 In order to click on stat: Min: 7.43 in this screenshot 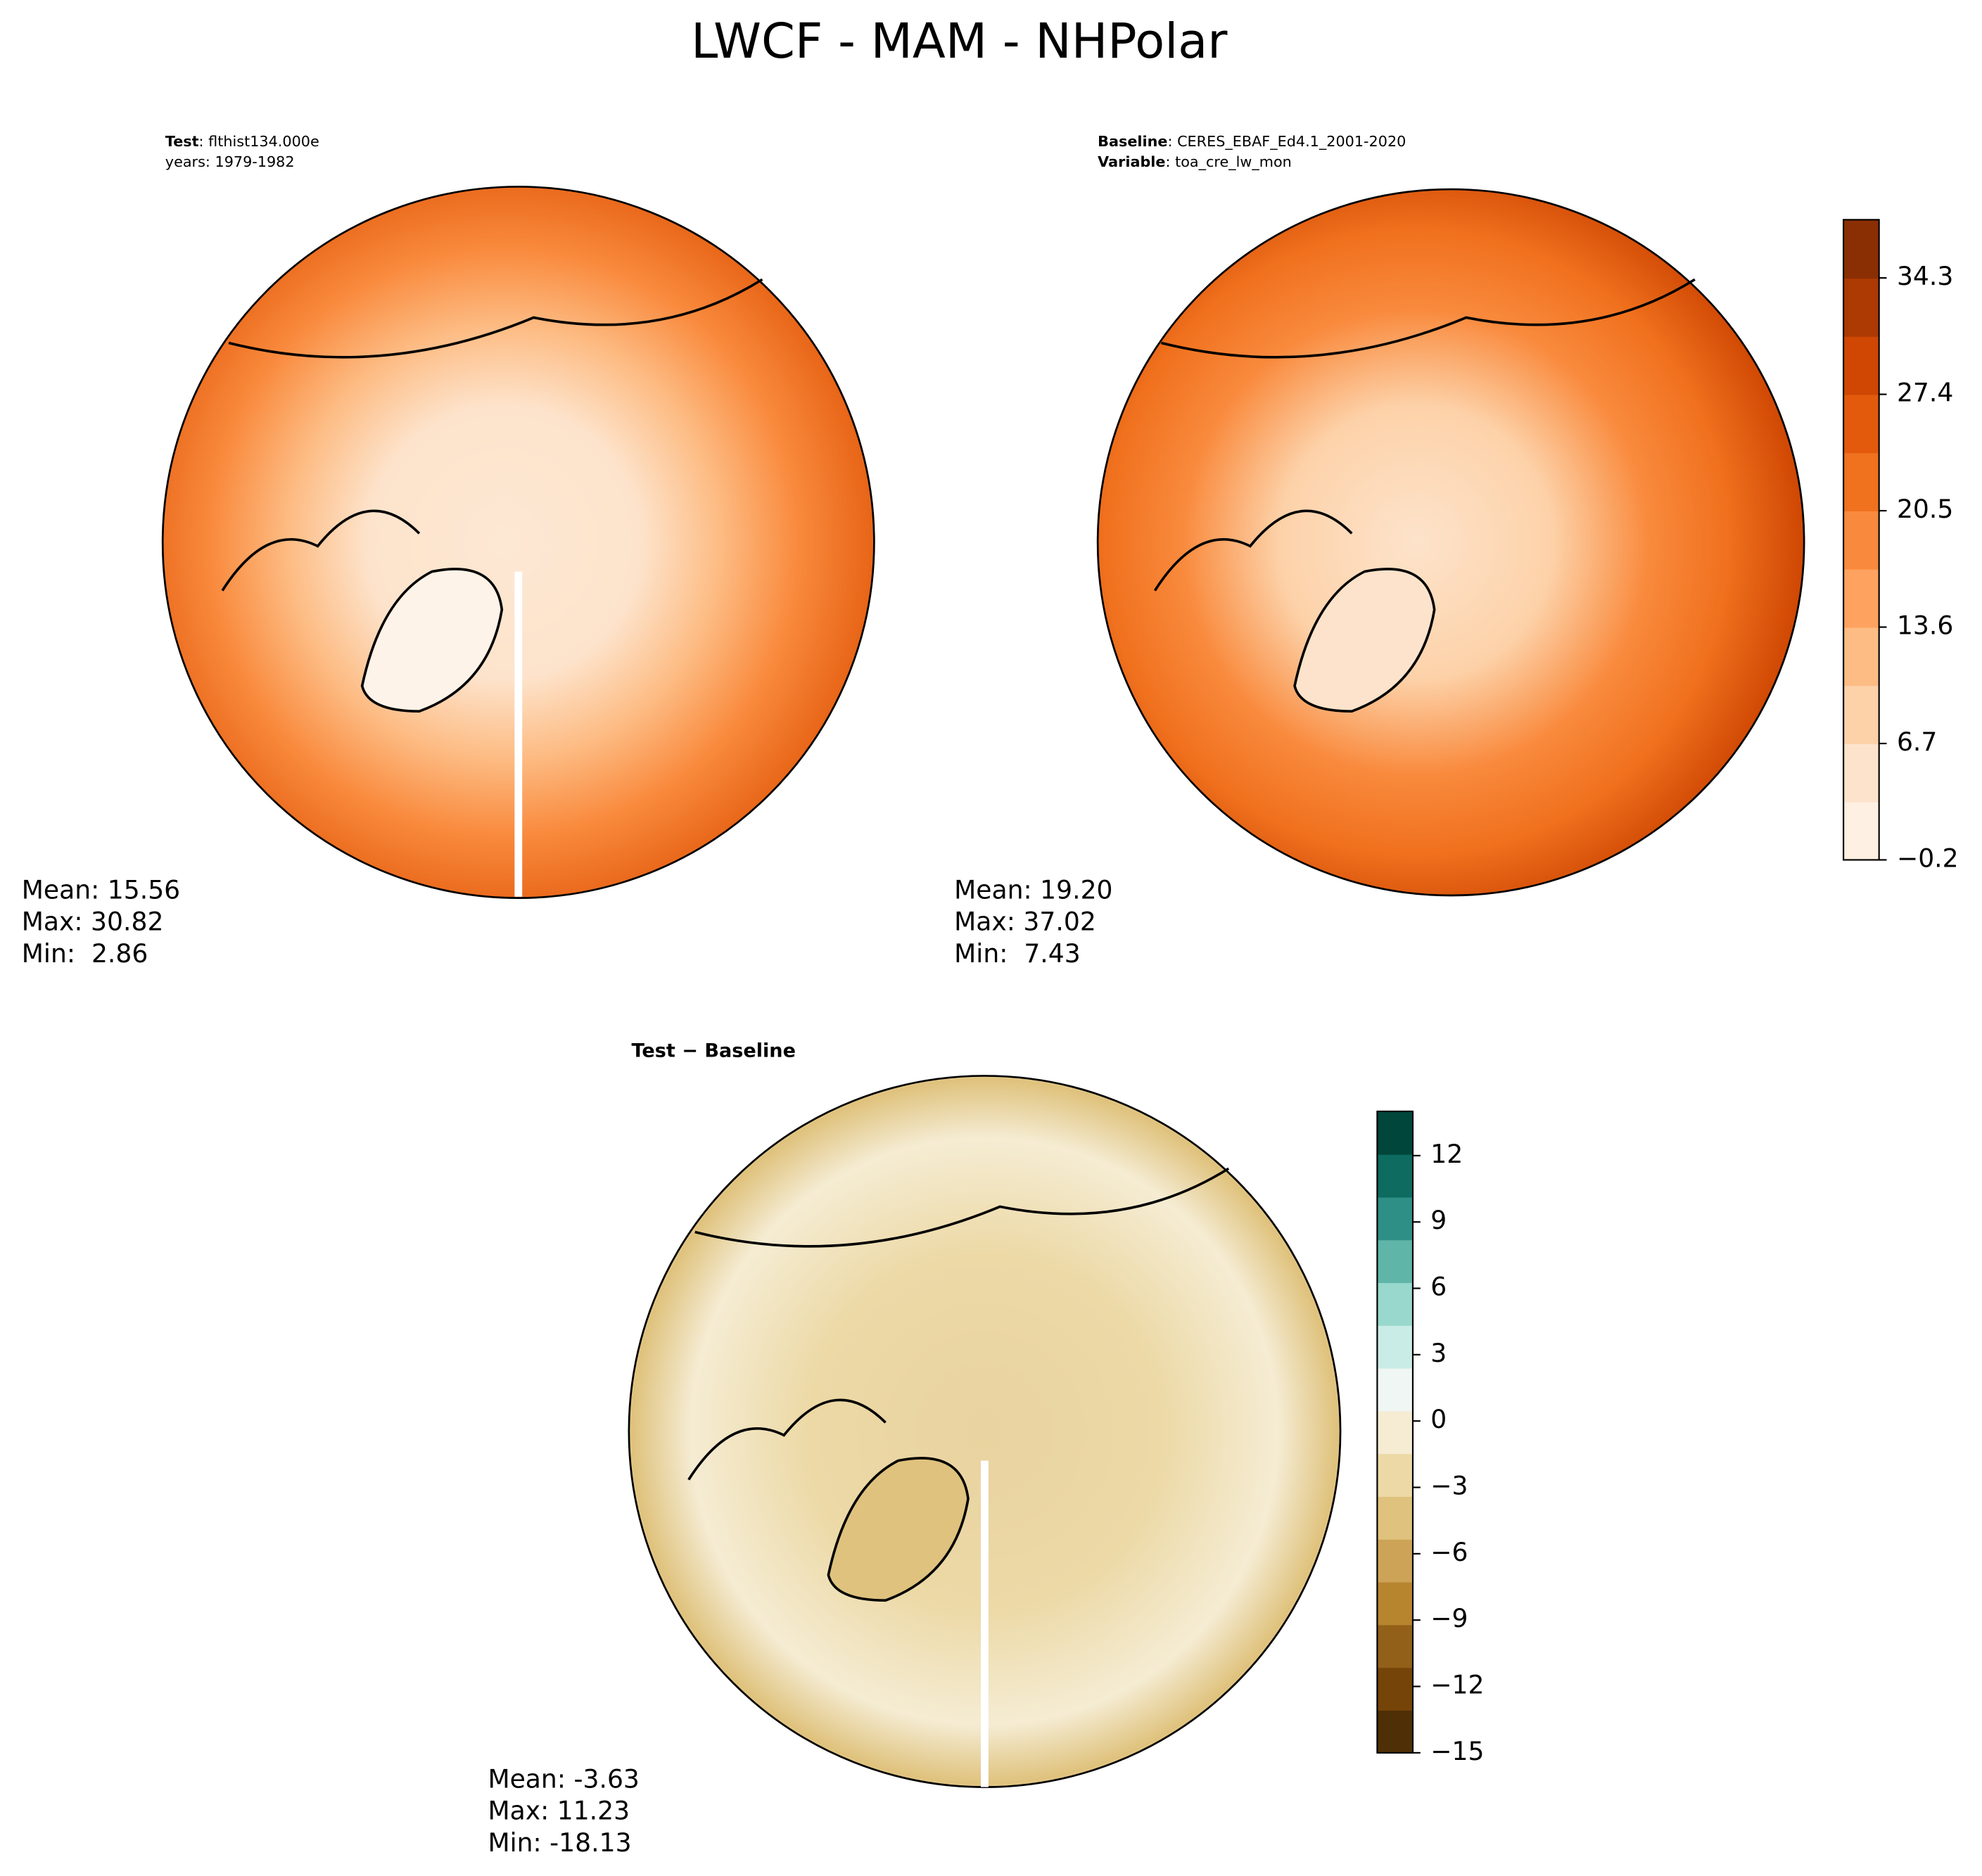, I will do `click(1017, 954)`.